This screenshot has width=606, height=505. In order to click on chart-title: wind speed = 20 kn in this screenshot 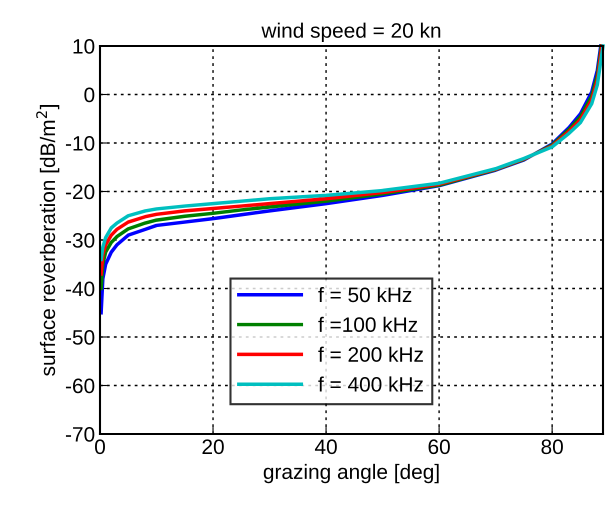, I will do `click(350, 32)`.